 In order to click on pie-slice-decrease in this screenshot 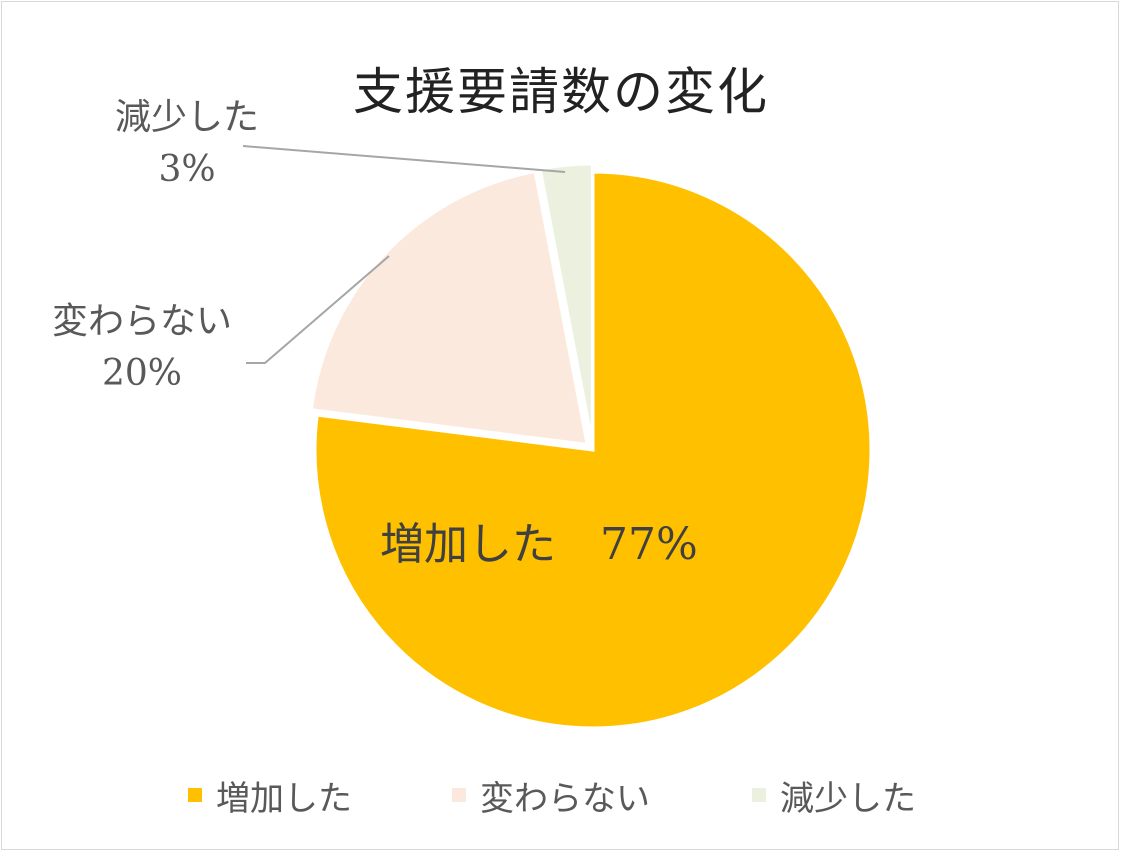, I will do `click(566, 302)`.